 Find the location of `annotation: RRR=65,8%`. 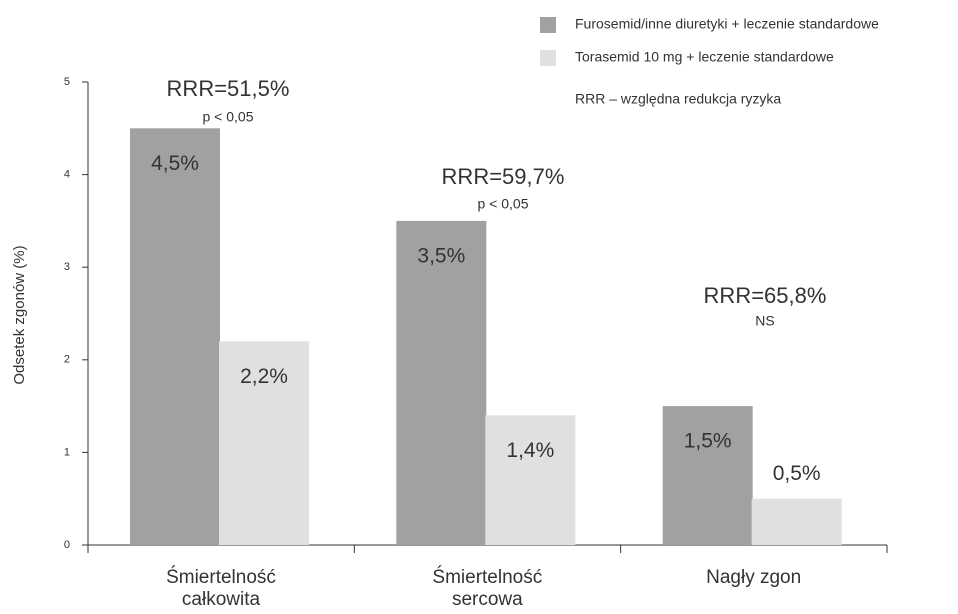

annotation: RRR=65,8% is located at coordinates (765, 295).